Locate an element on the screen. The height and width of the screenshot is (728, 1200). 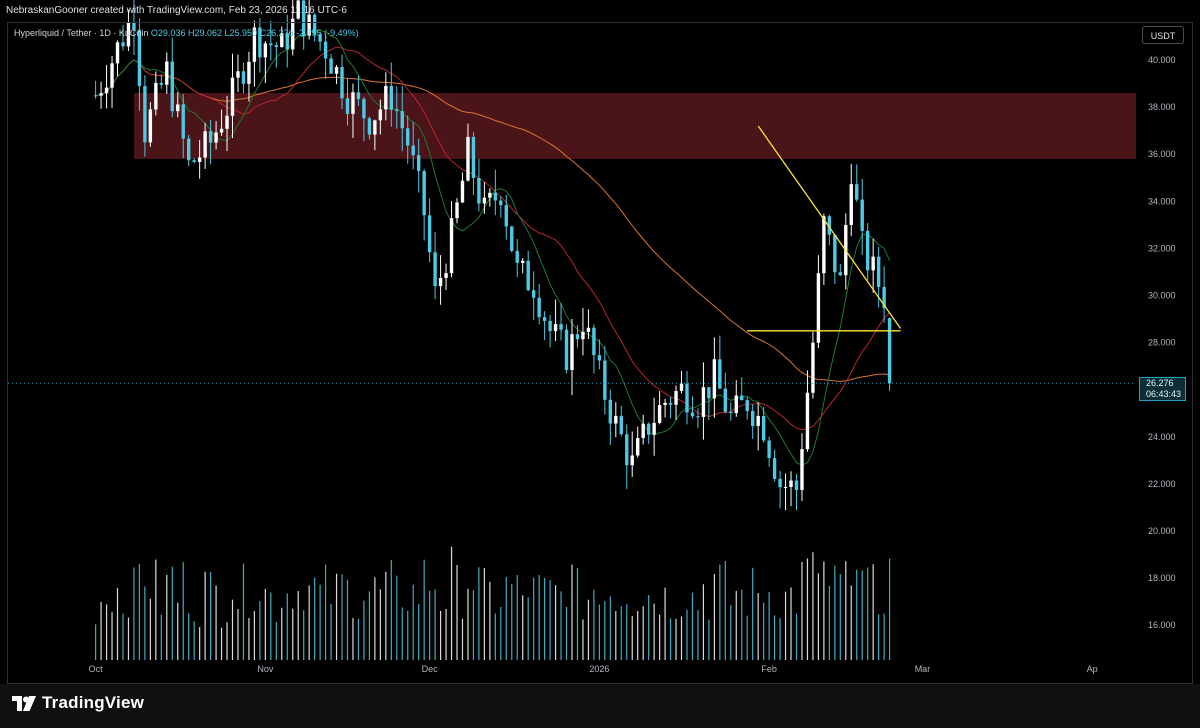
brand-name: TradingView is located at coordinates (93, 702).